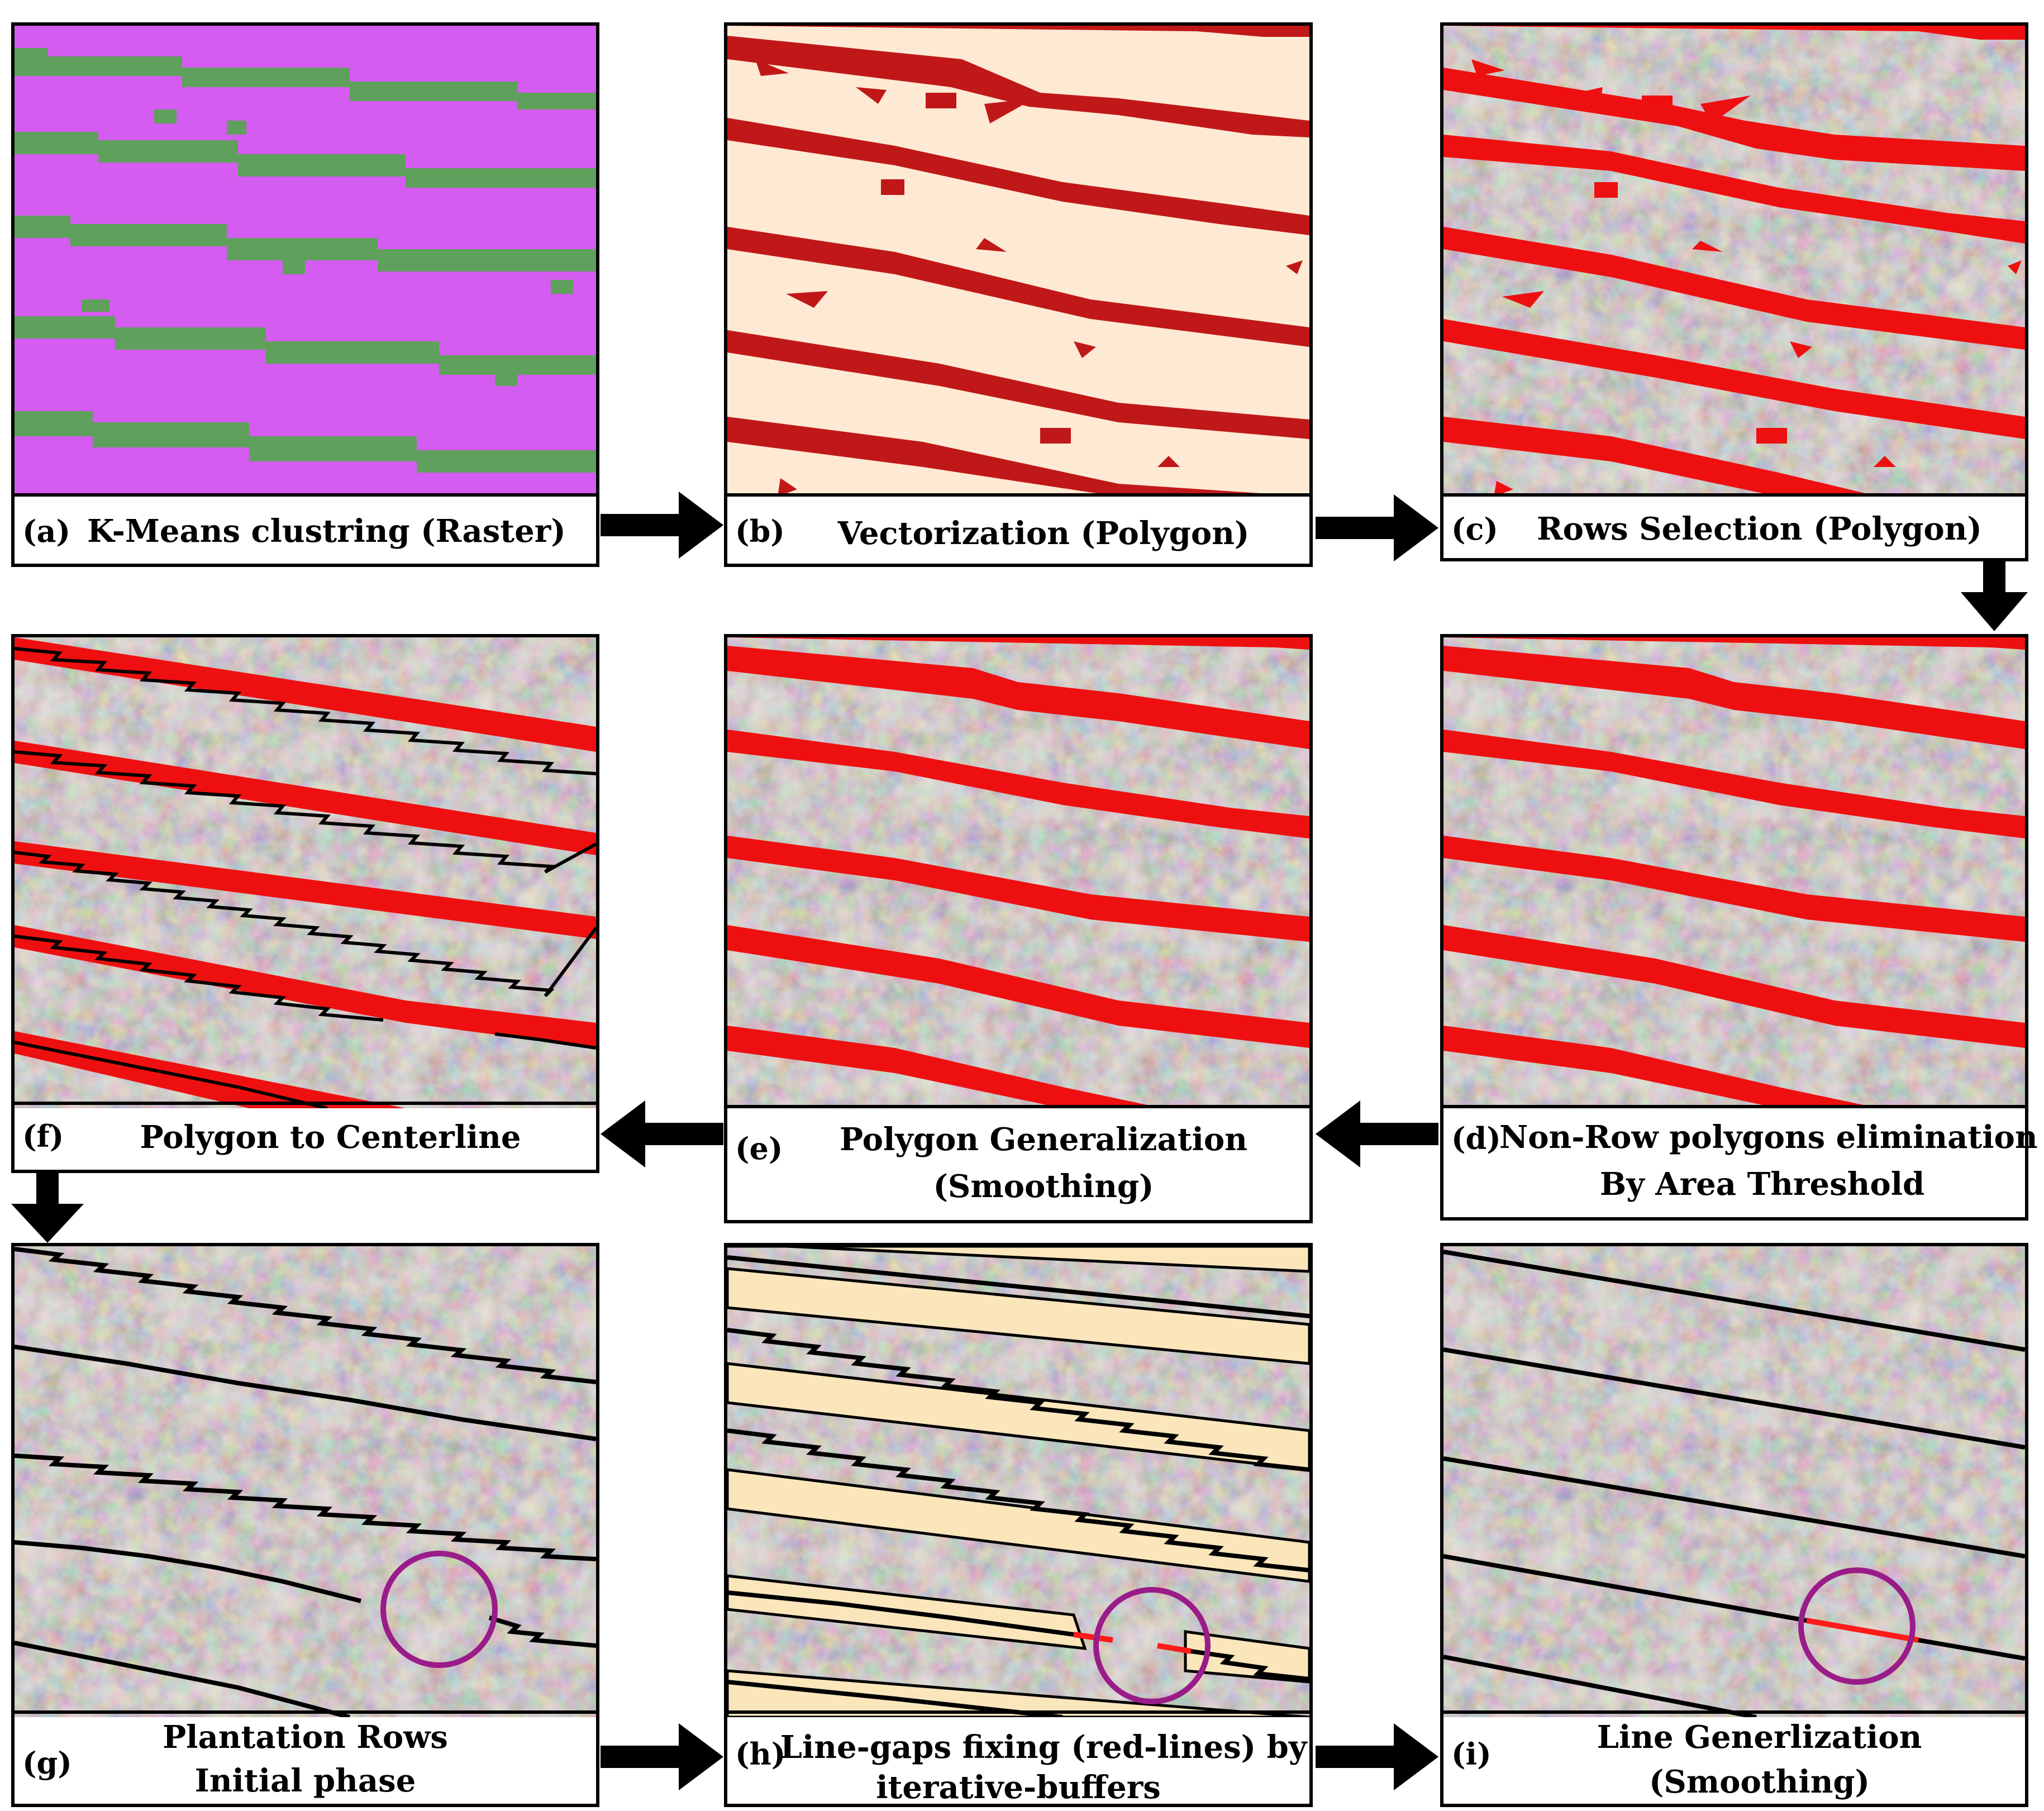 The image size is (2044, 1811). I want to click on cluster-rows, so click(305, 260).